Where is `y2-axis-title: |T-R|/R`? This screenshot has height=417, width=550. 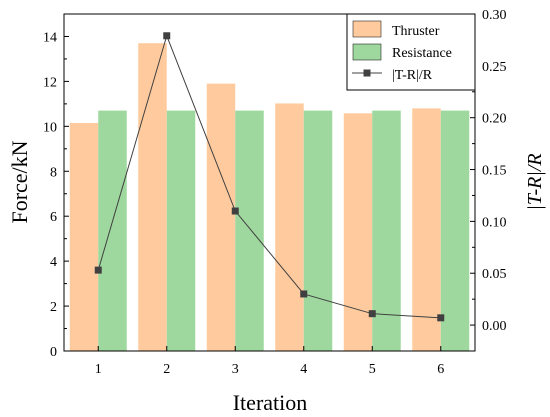 y2-axis-title: |T-R|/R is located at coordinates (535, 181).